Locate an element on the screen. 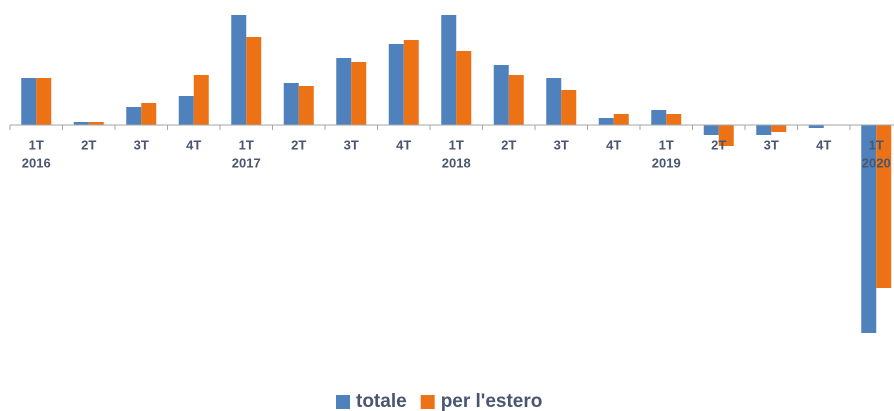 This screenshot has width=894, height=411. x-year-label: 2018 is located at coordinates (456, 162).